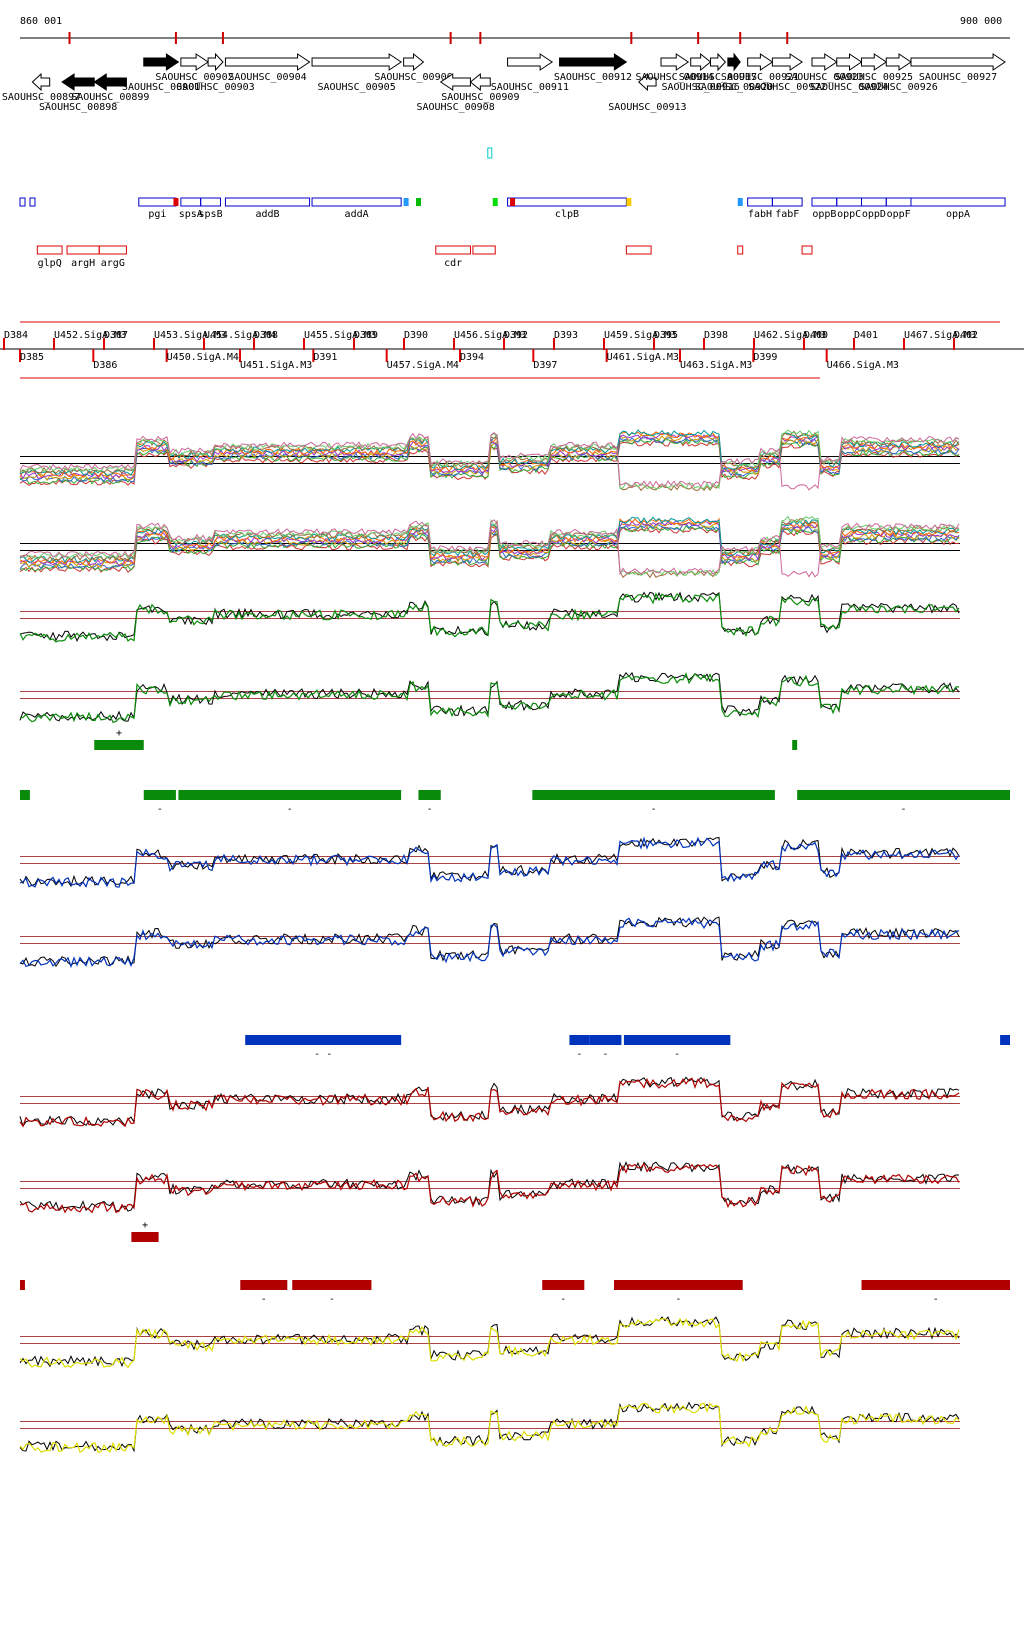 This screenshot has height=1640, width=1024. What do you see at coordinates (760, 77) in the screenshot?
I see `gene-label: SAOUHSC_00921` at bounding box center [760, 77].